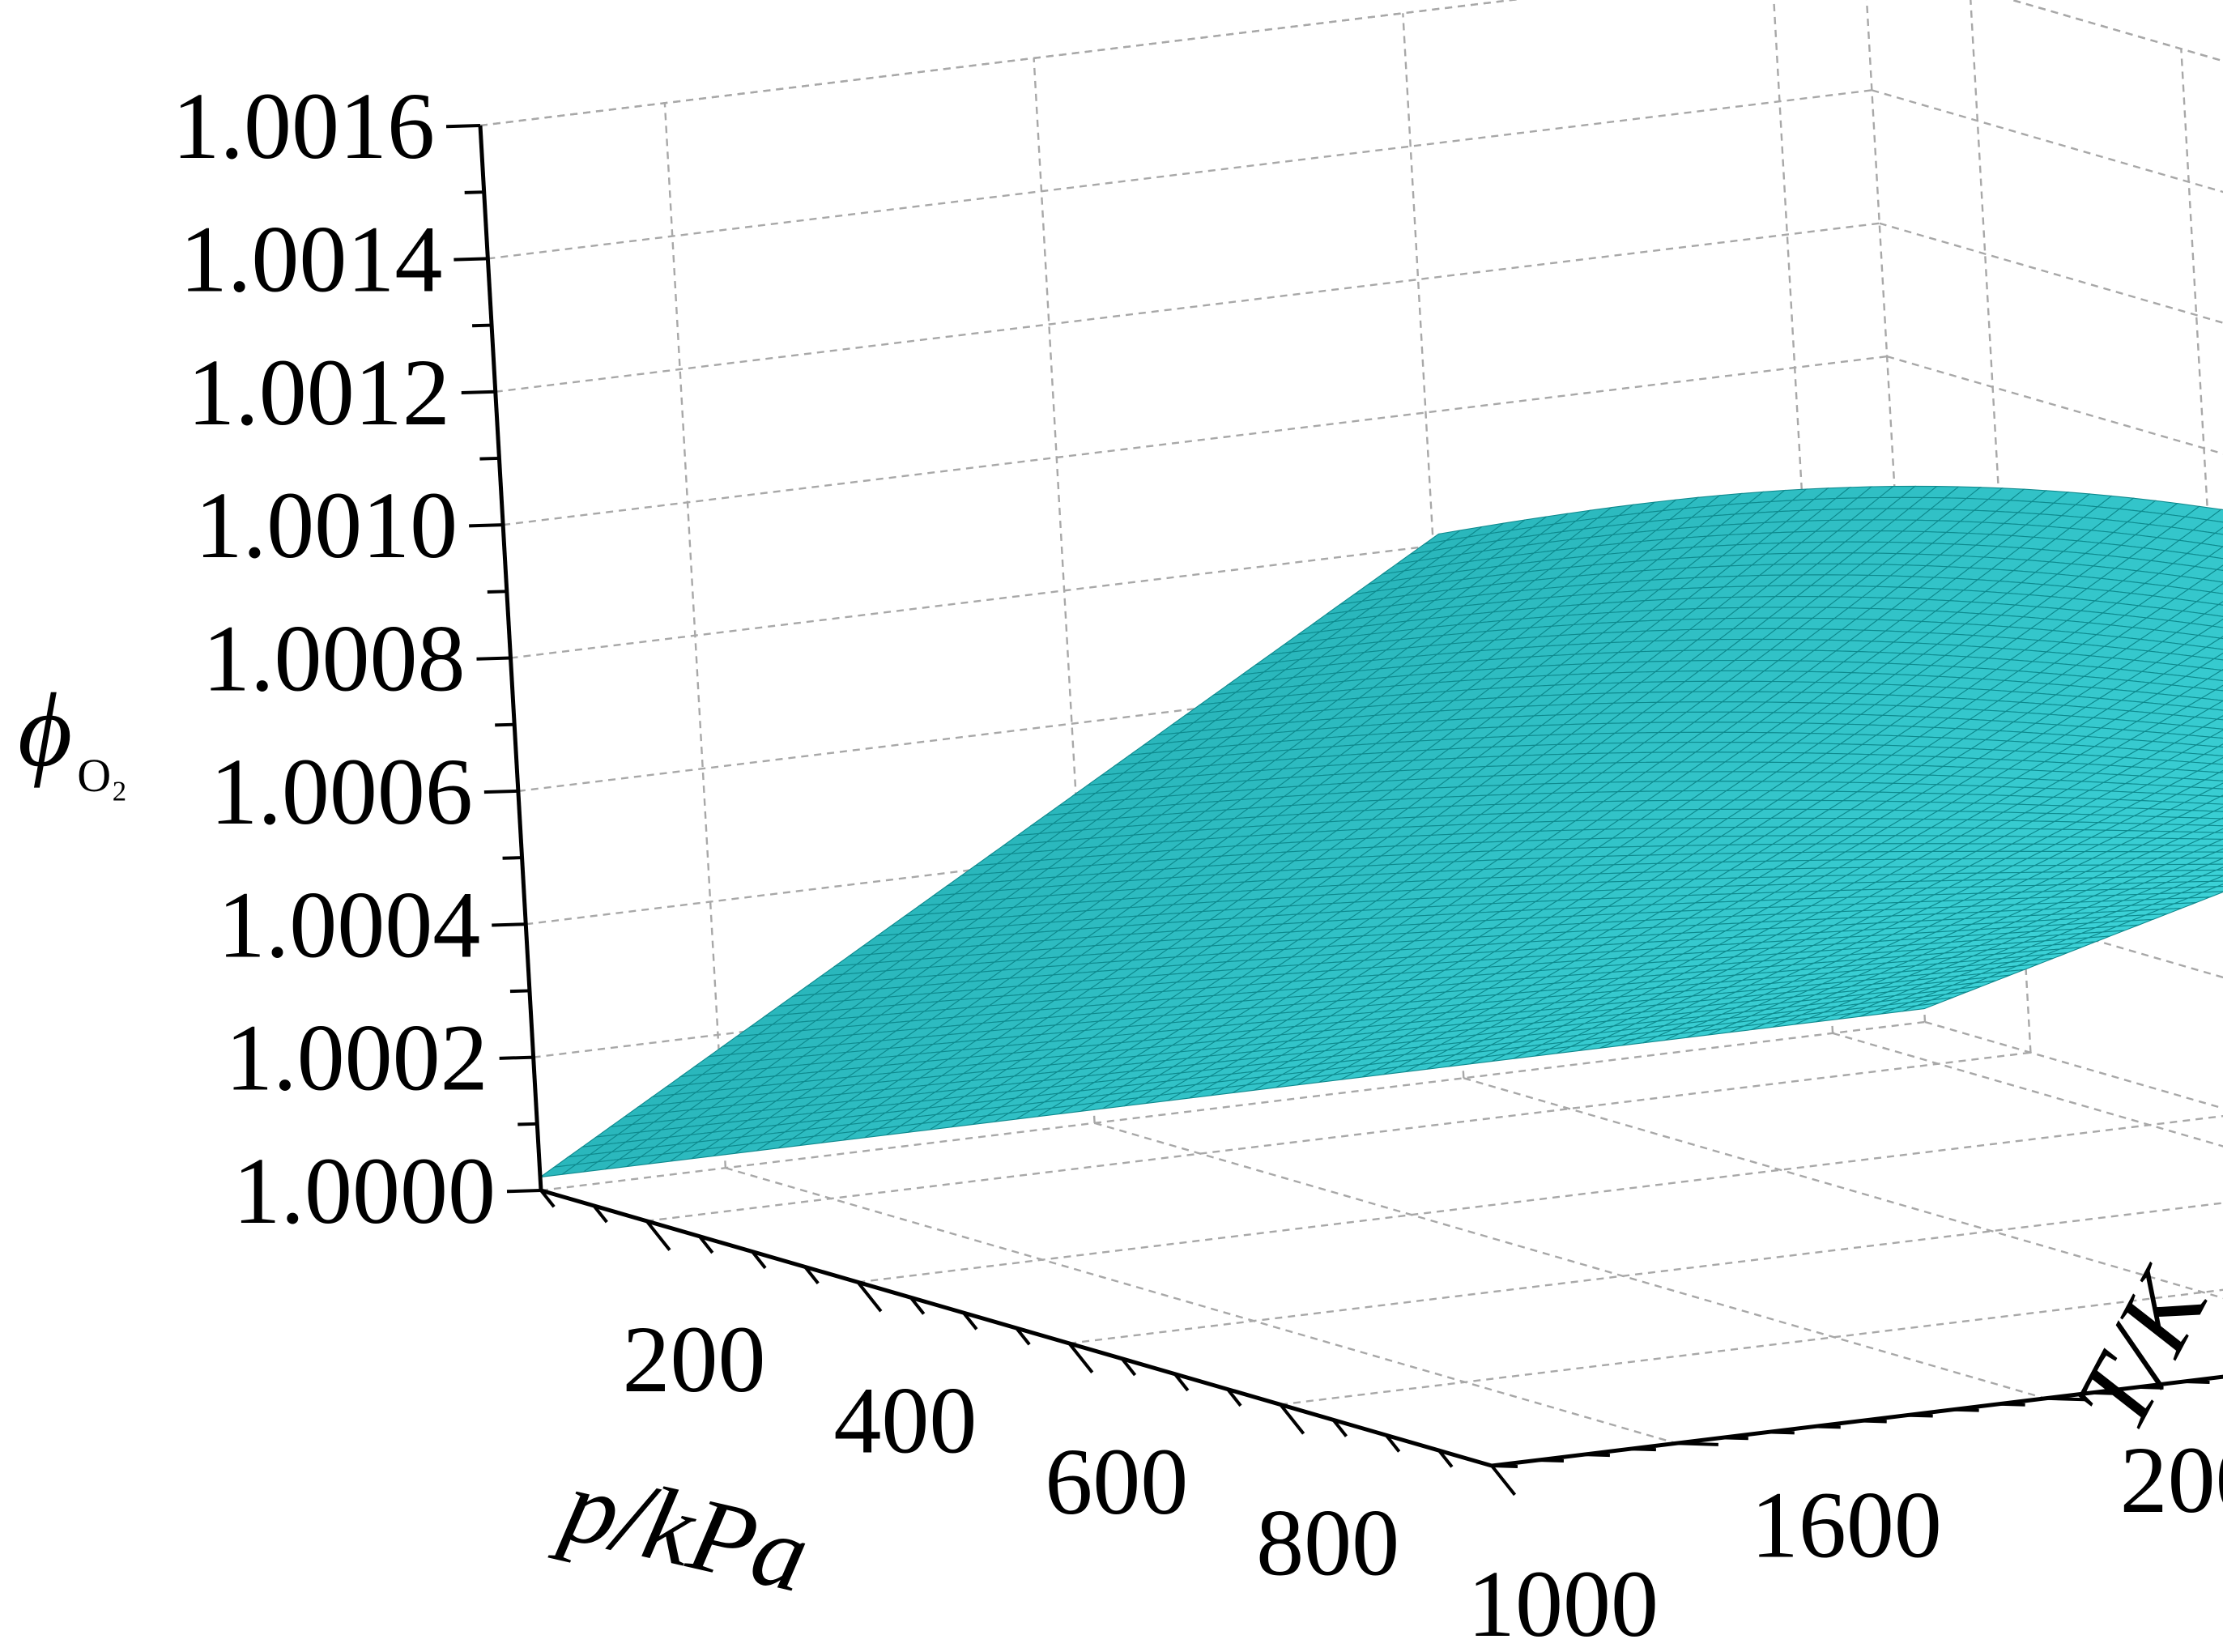 This screenshot has width=2223, height=1652. Describe the element at coordinates (318, 392) in the screenshot. I see `z-tick-label: 1.0012` at that location.